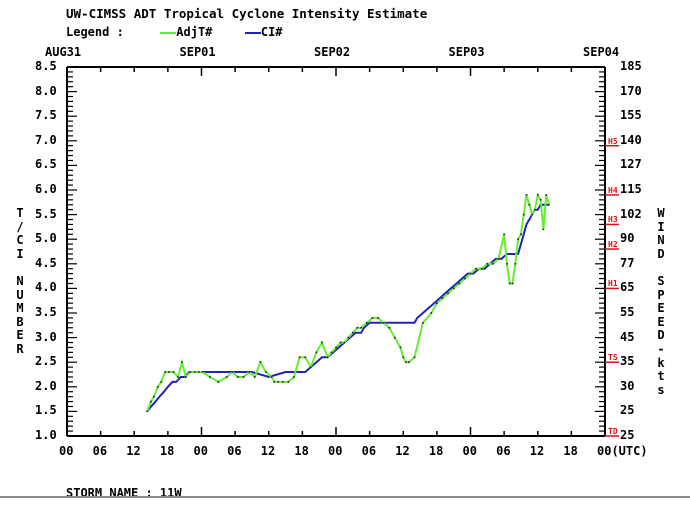 This screenshot has height=505, width=690. I want to click on x-tick-label: 00(UTC), so click(622, 451).